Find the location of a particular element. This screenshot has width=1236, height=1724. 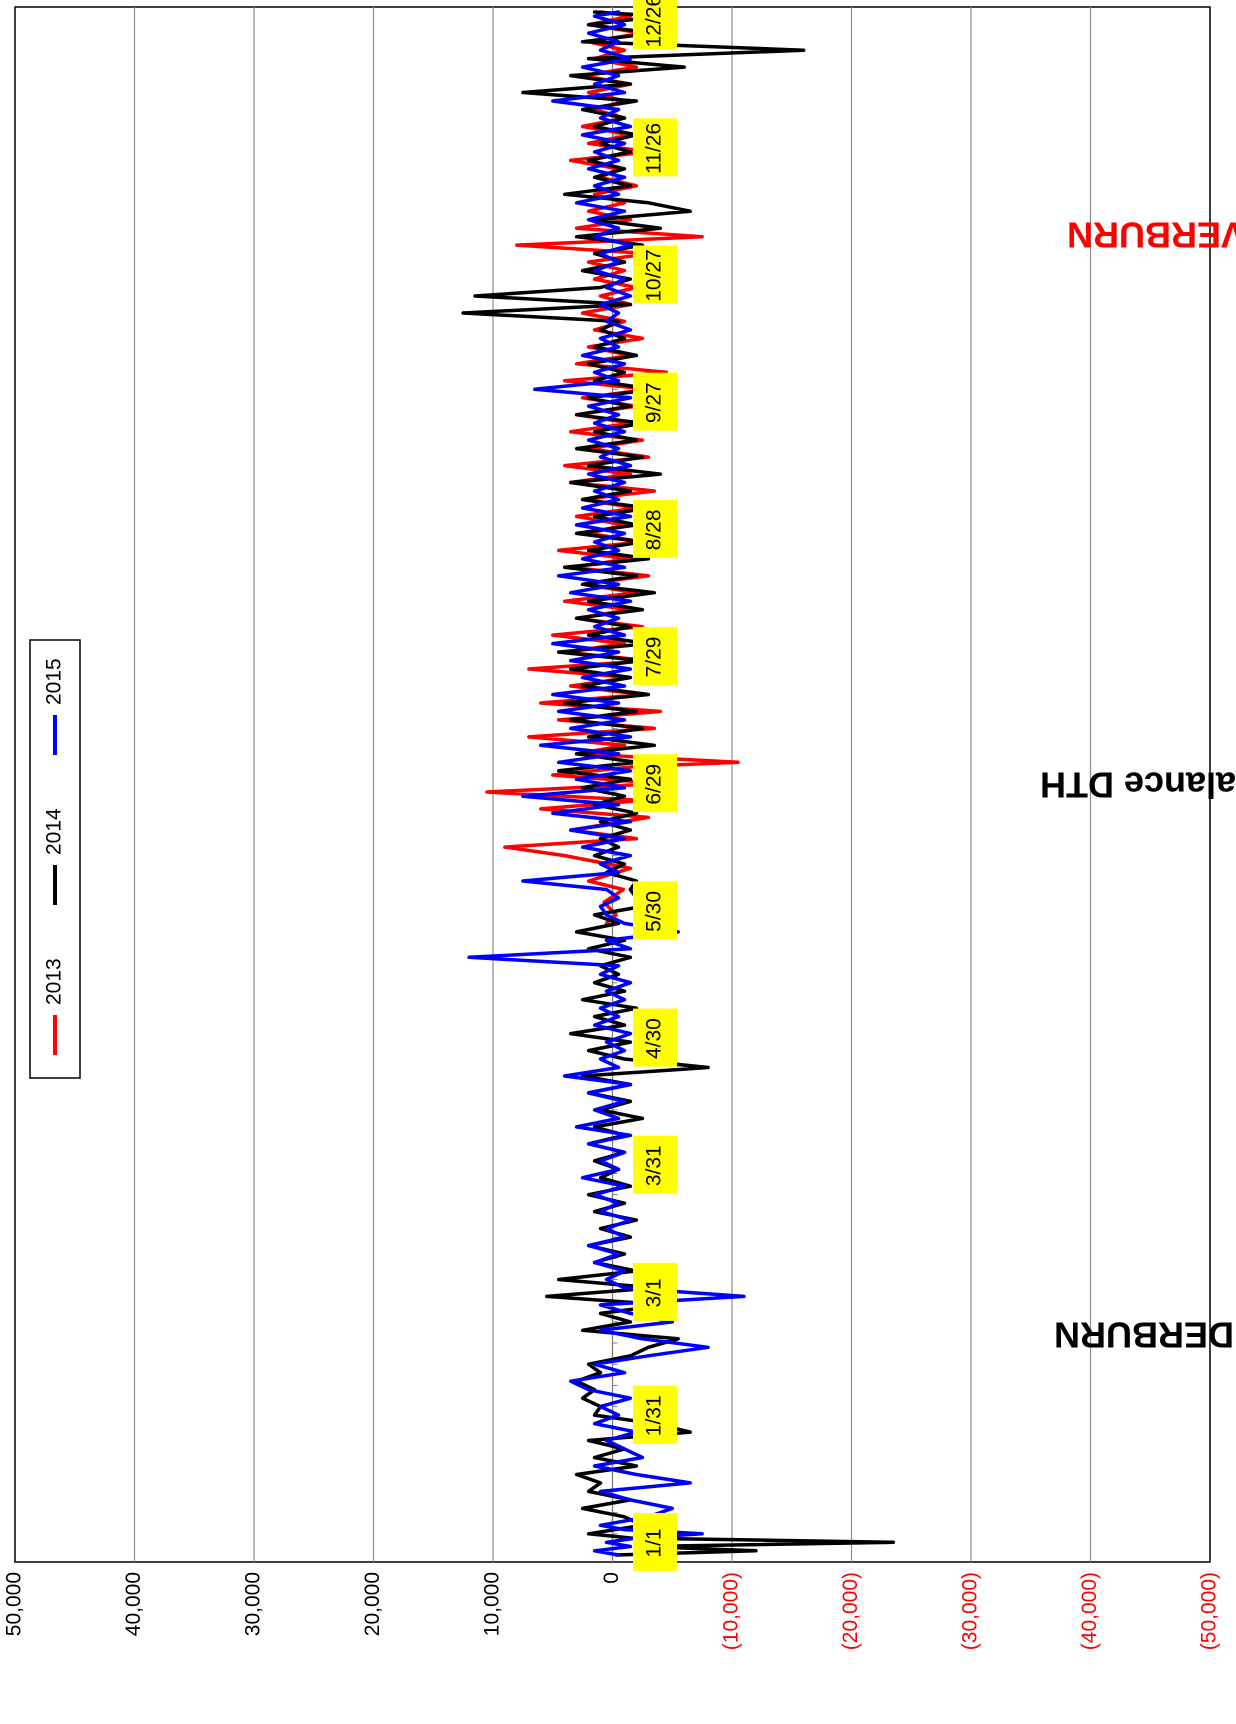

y-tick-label: (30,000) is located at coordinates (970, 1611).